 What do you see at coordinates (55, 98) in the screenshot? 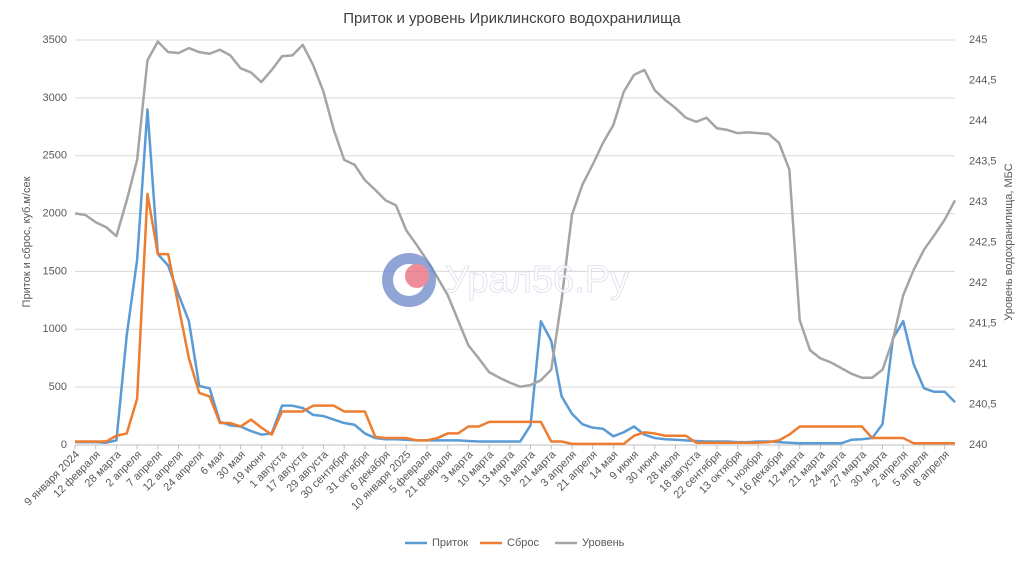
I see `y-tick-label: 3000` at bounding box center [55, 98].